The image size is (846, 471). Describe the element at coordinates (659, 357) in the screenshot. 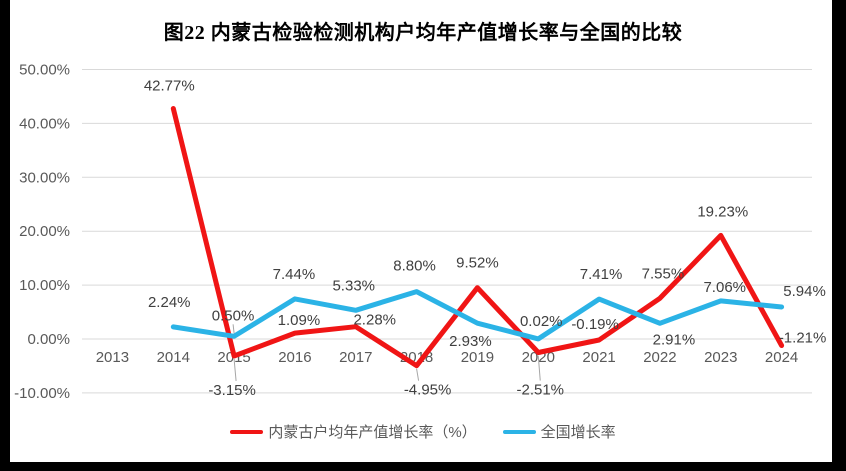

I see `x-axis-label: 2022` at that location.